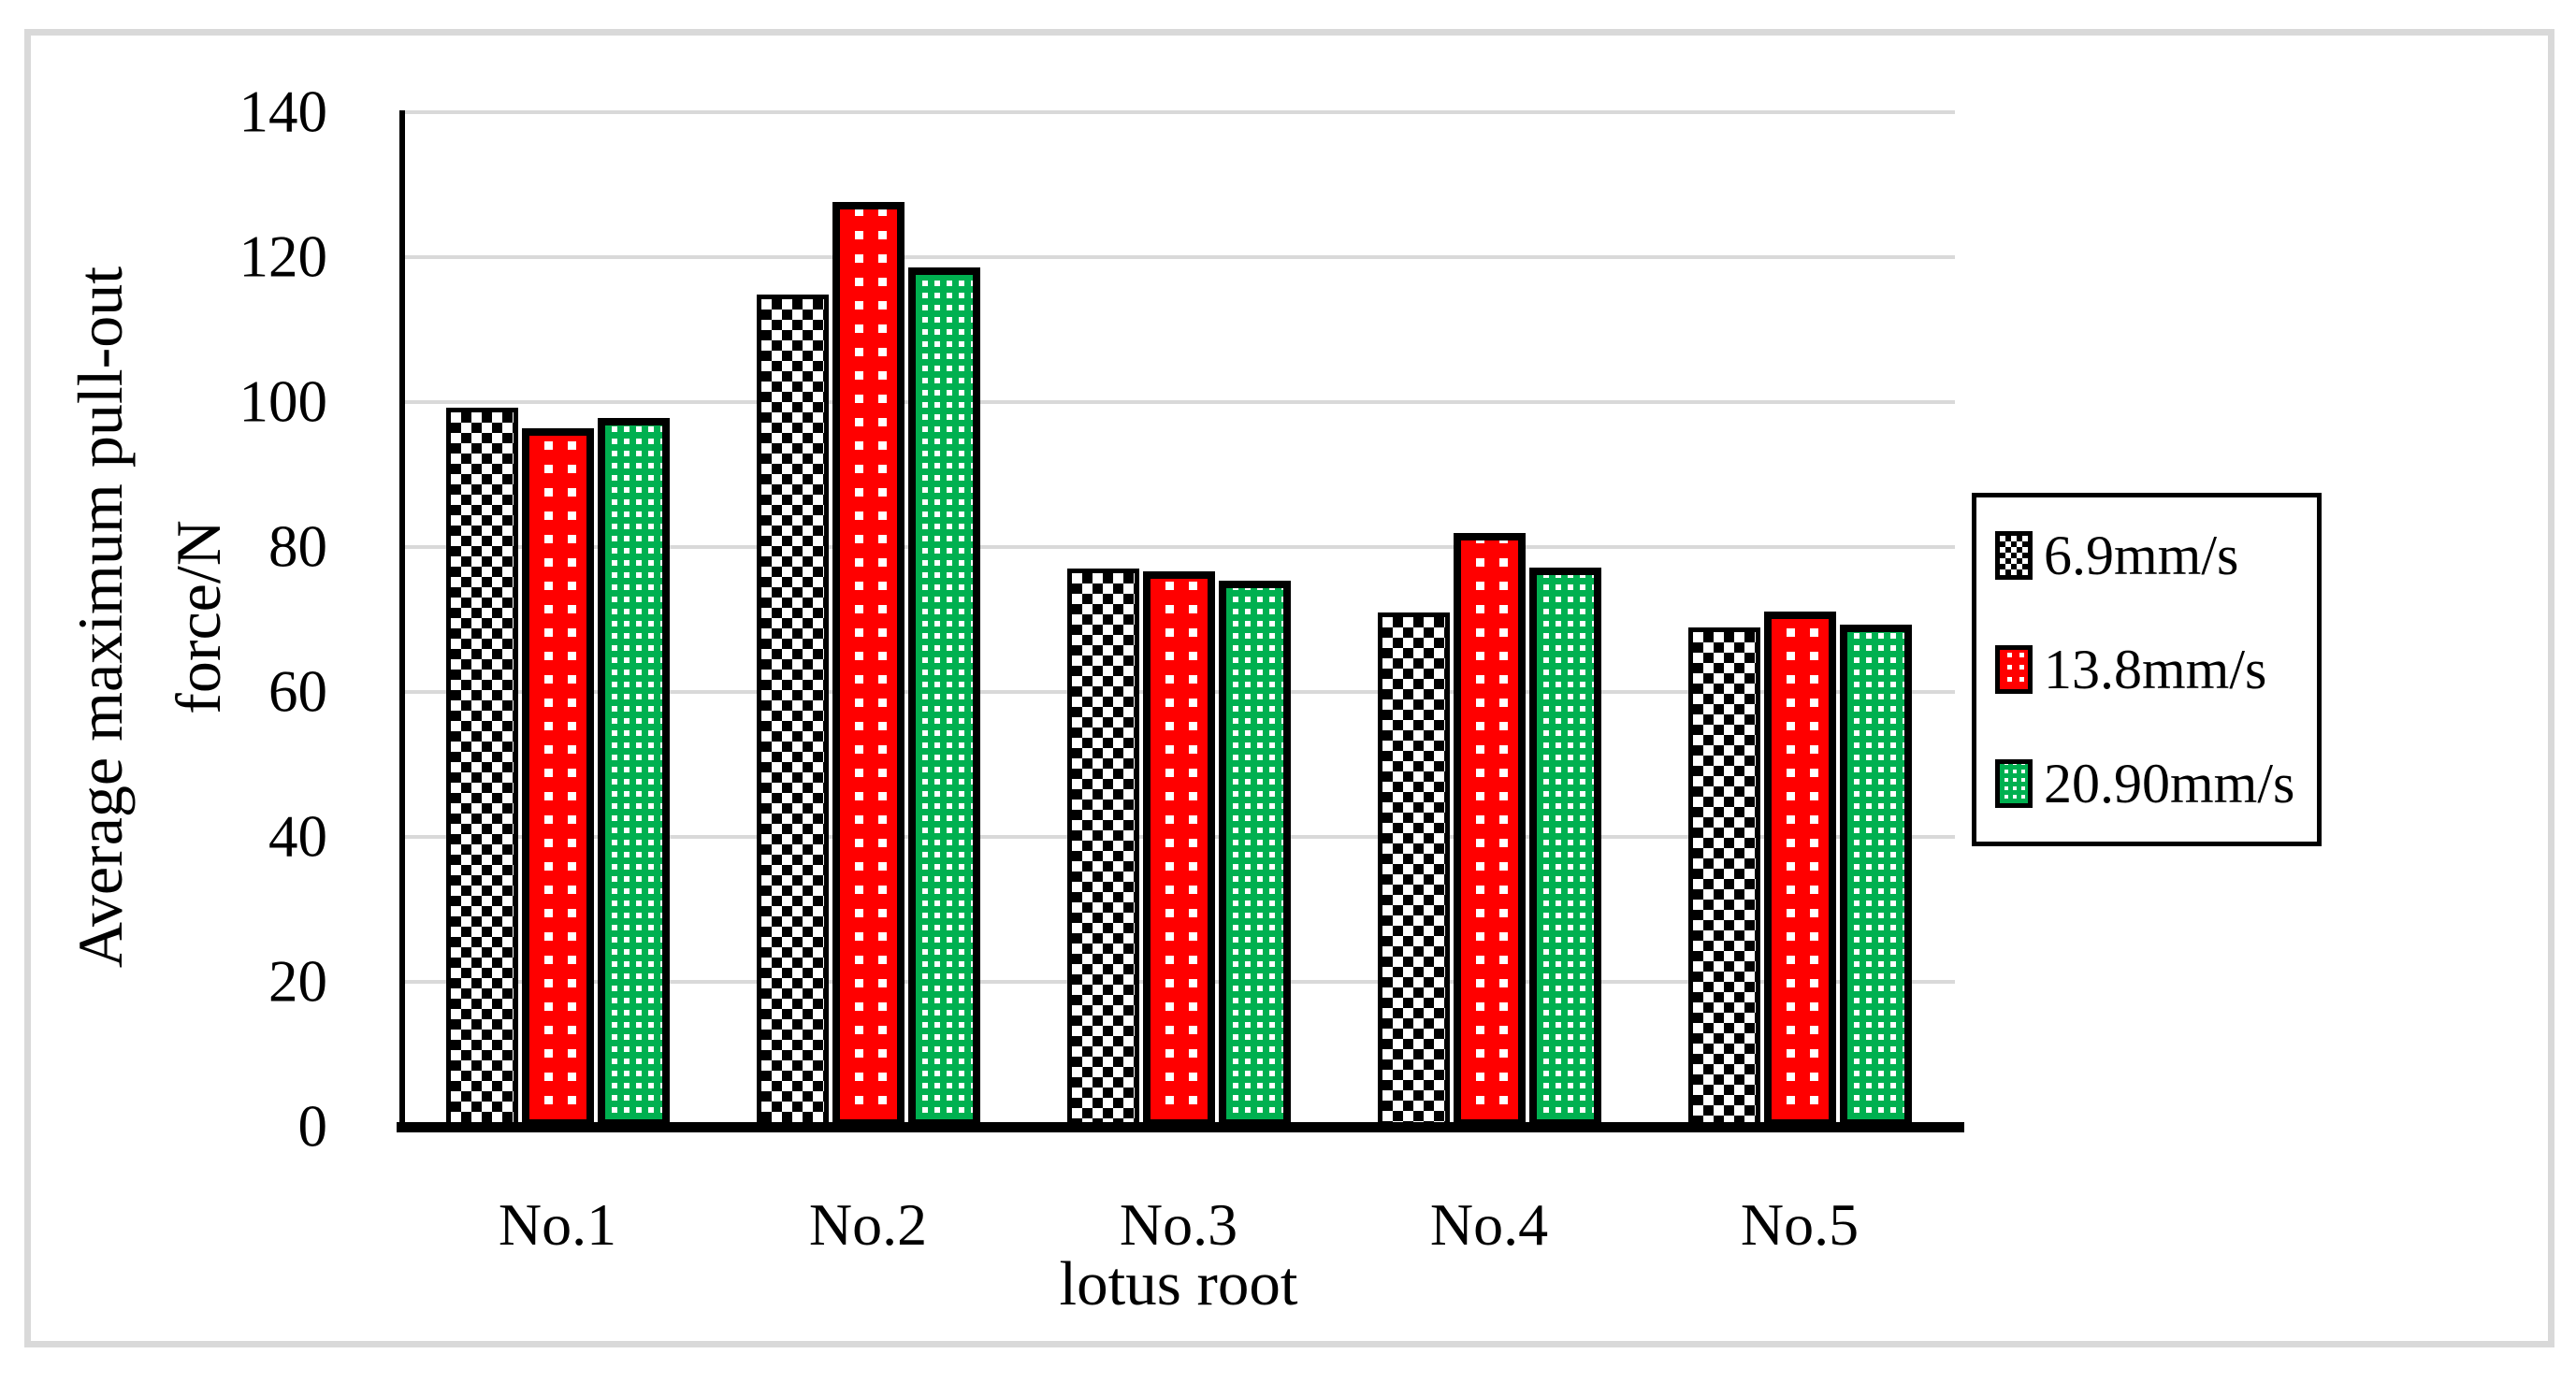  What do you see at coordinates (2169, 784) in the screenshot?
I see `legend-label: 20.90mm/s` at bounding box center [2169, 784].